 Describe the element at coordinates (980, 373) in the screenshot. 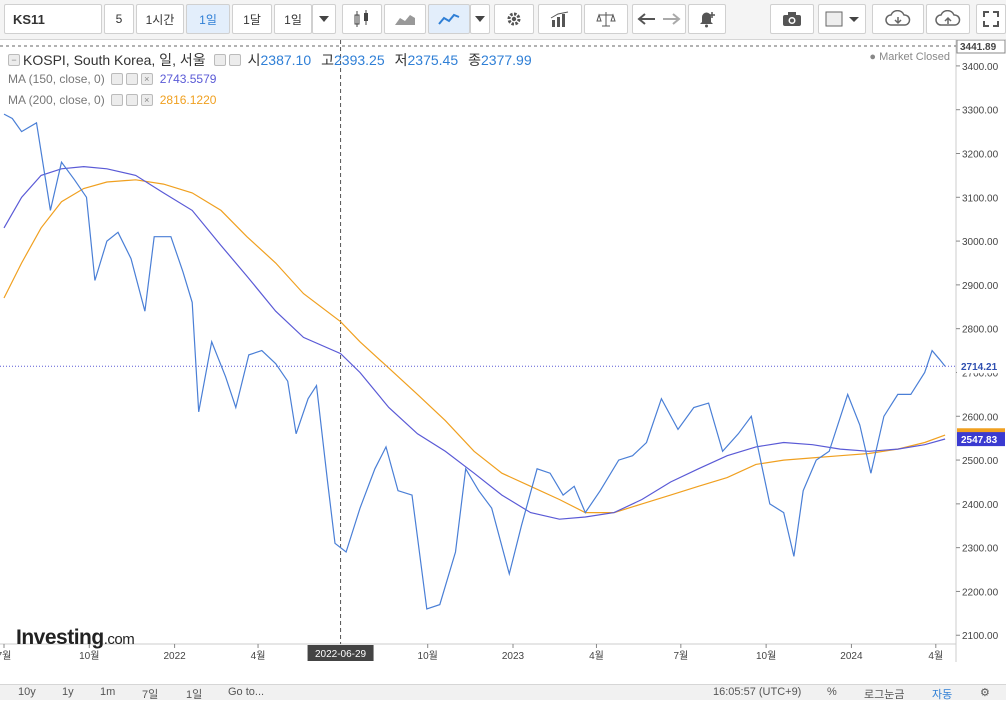

I see `y-tick-label: 2700.00` at that location.